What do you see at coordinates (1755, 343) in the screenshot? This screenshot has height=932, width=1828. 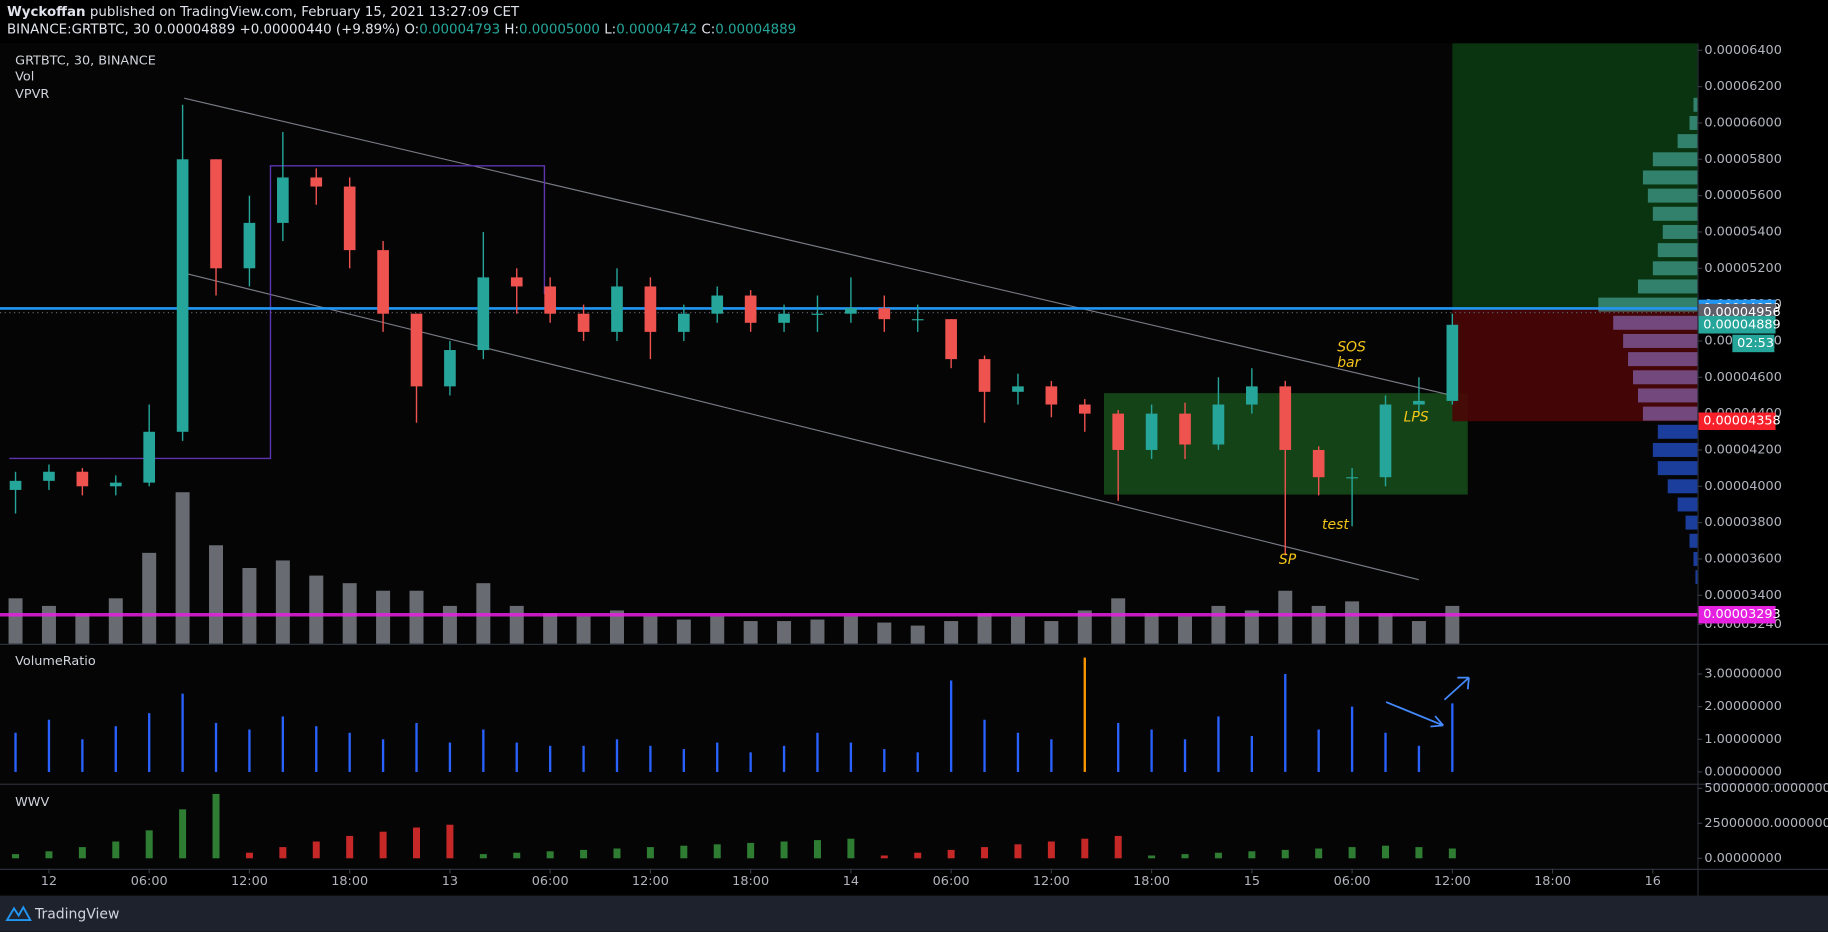 I see `countdown: 02:53` at bounding box center [1755, 343].